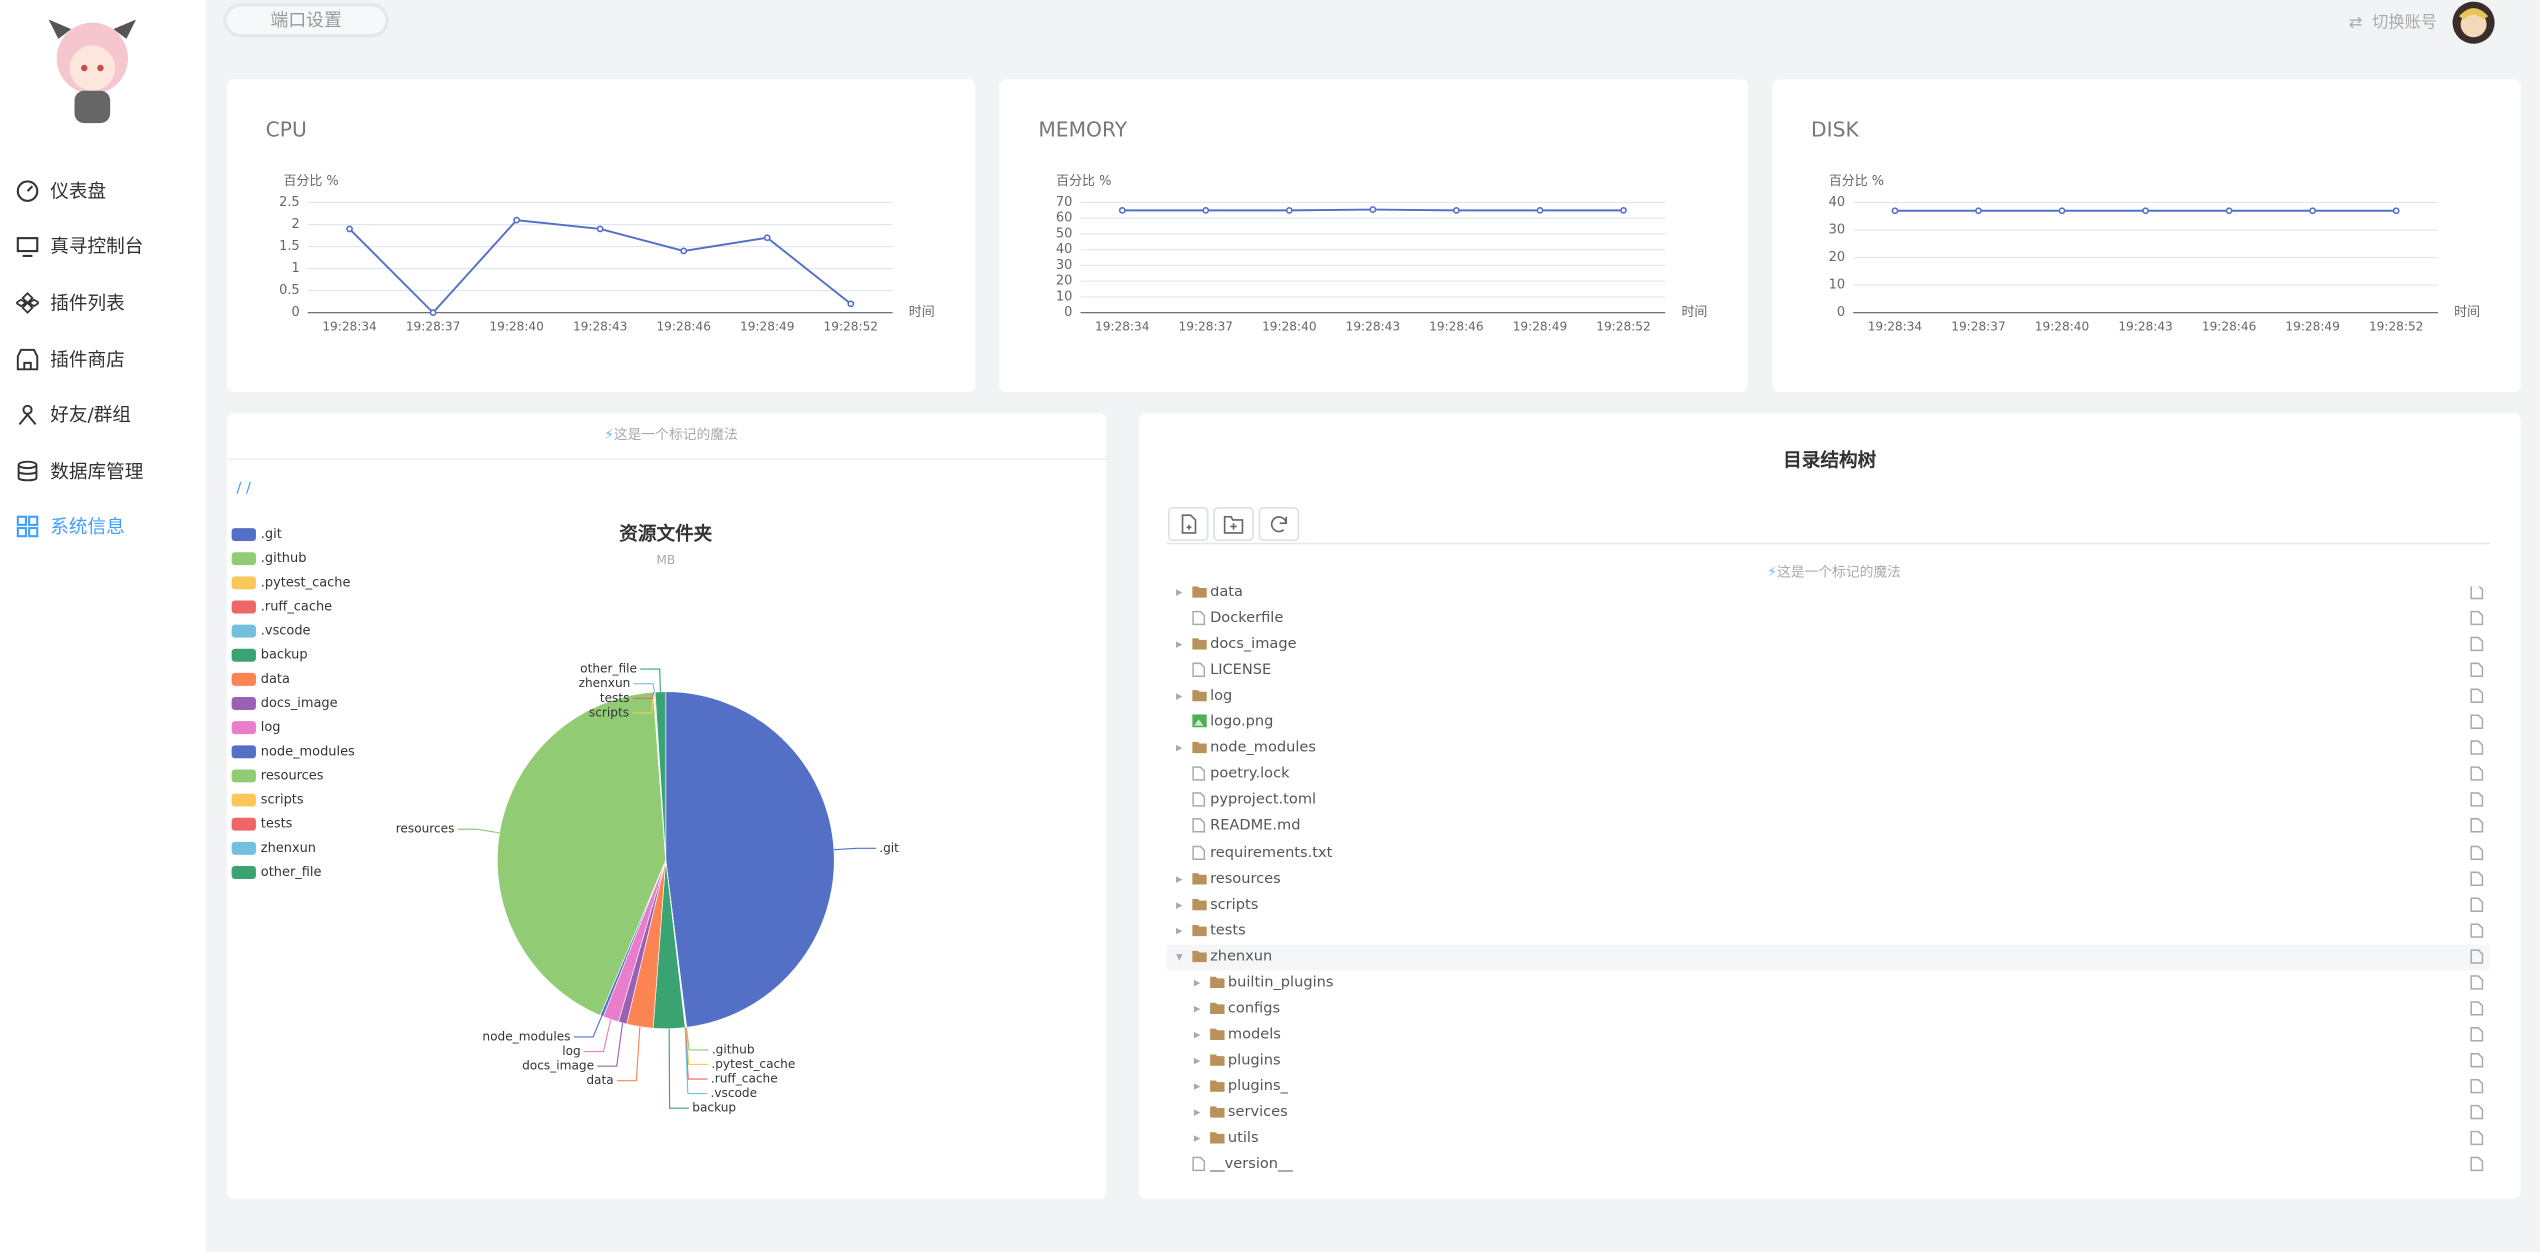 This screenshot has height=1252, width=2540. I want to click on tree-row: ▸ node_modules, so click(1827, 749).